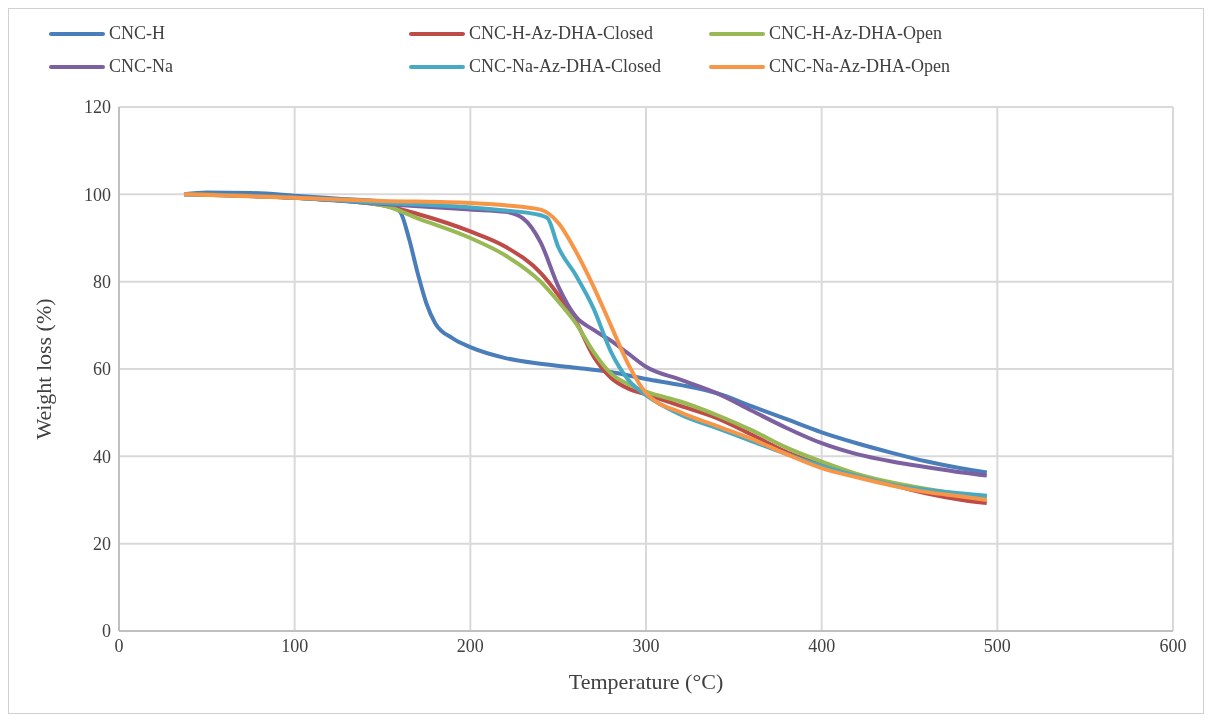  Describe the element at coordinates (470, 645) in the screenshot. I see `x-tick-label: 200` at that location.